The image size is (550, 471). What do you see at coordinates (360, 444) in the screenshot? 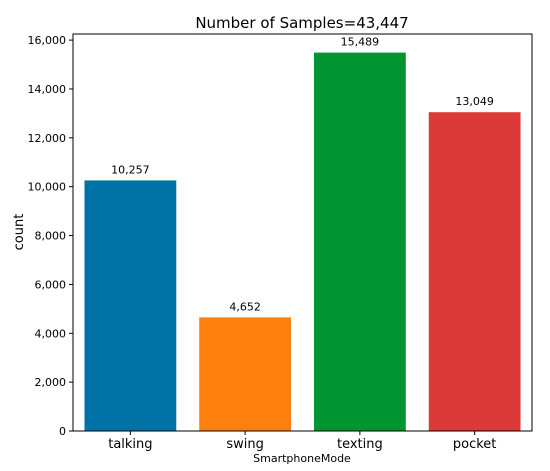
I see `x-tick-label-texting: texting` at bounding box center [360, 444].